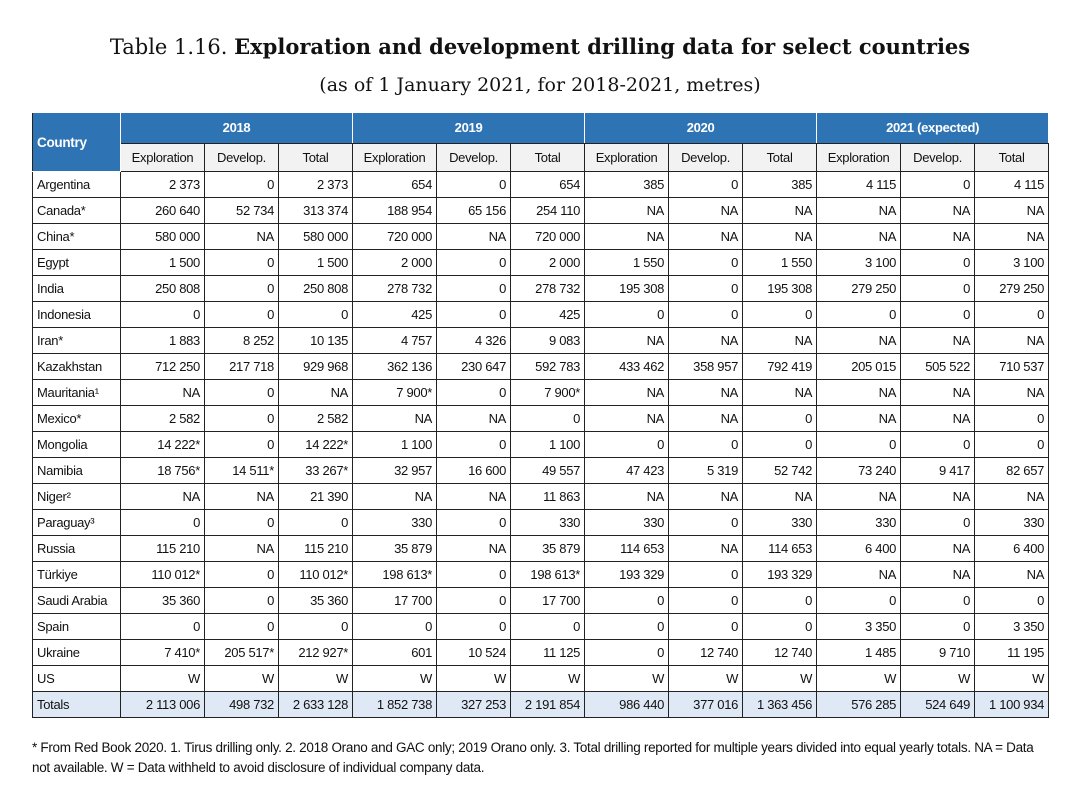 Image resolution: width=1080 pixels, height=797 pixels. What do you see at coordinates (859, 470) in the screenshot?
I see `value-cell: 73 240` at bounding box center [859, 470].